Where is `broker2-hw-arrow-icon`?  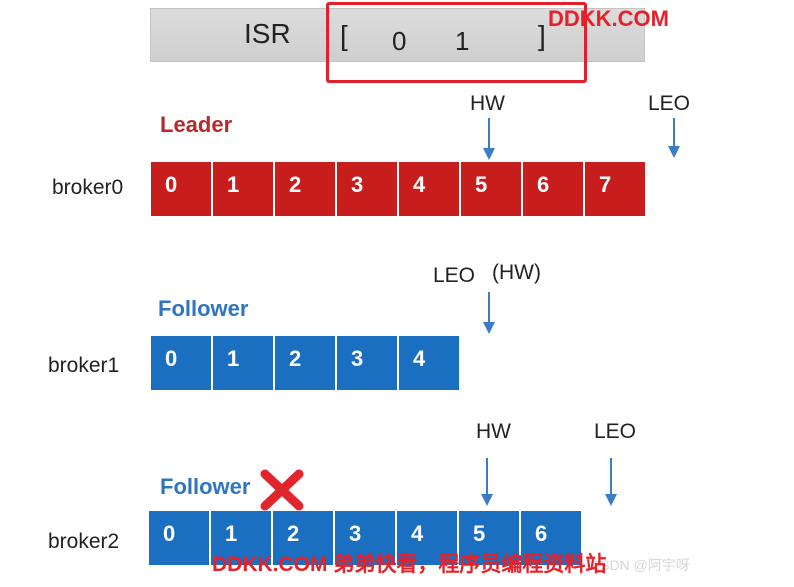
broker2-hw-arrow-icon is located at coordinates (487, 482).